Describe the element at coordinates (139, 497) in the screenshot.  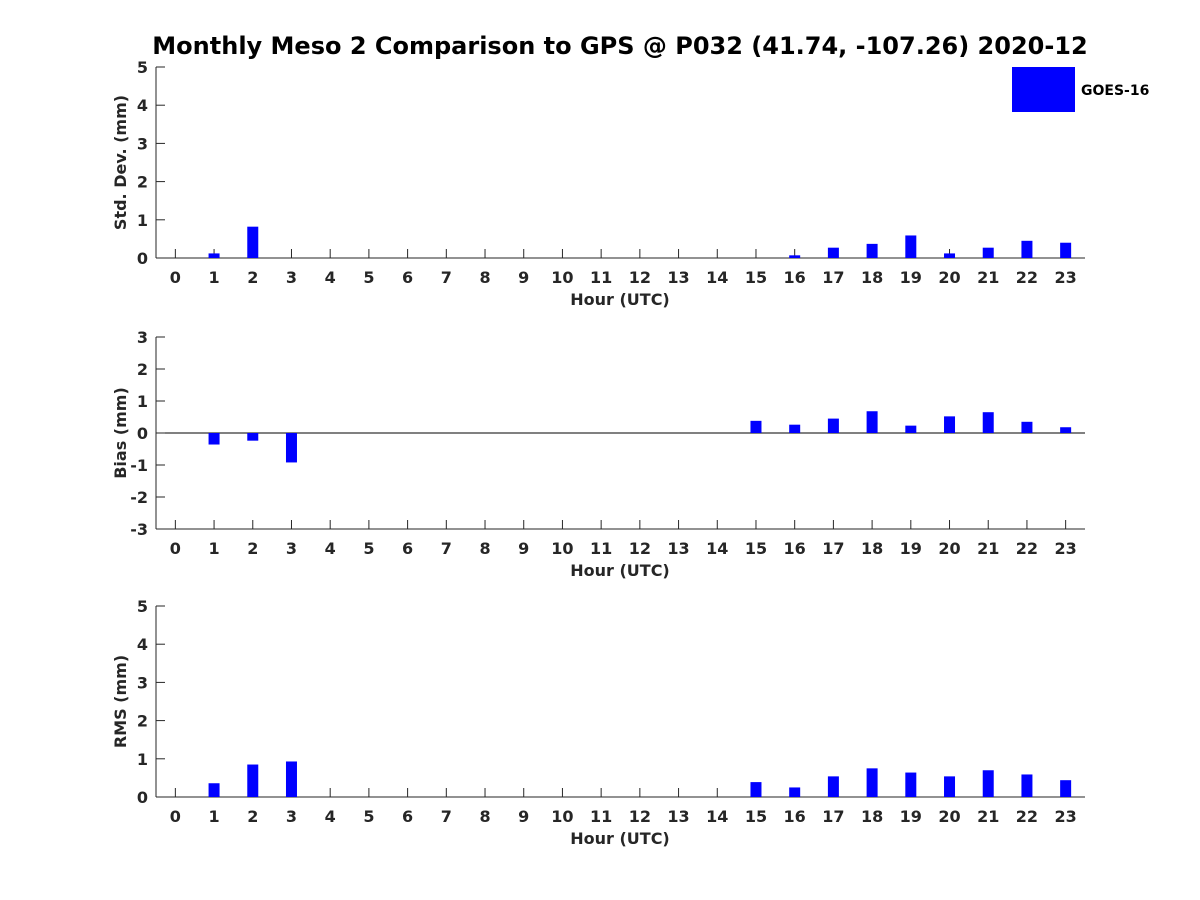
I see `y-tick-label: -2` at that location.